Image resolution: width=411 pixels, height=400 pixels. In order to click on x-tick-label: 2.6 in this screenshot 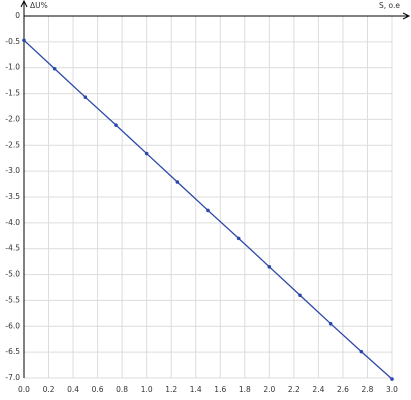, I will do `click(343, 389)`.